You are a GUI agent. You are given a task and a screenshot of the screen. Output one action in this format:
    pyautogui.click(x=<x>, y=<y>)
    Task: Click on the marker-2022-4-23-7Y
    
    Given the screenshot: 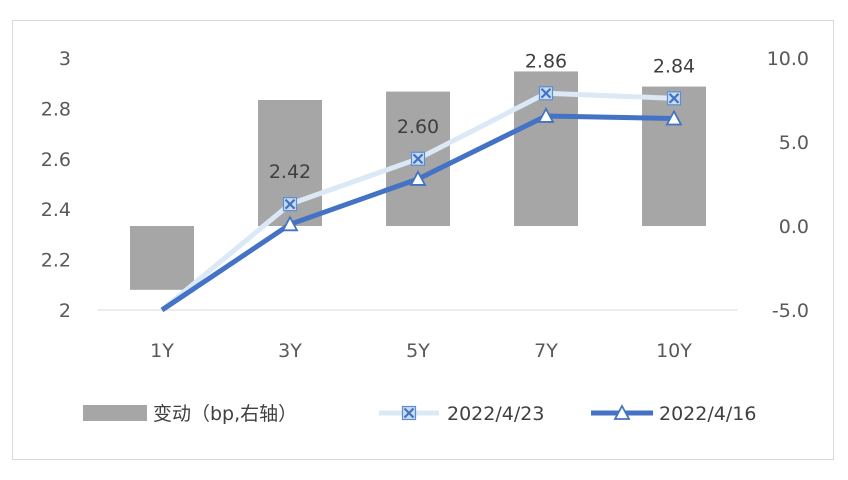 What is the action you would take?
    pyautogui.click(x=546, y=93)
    